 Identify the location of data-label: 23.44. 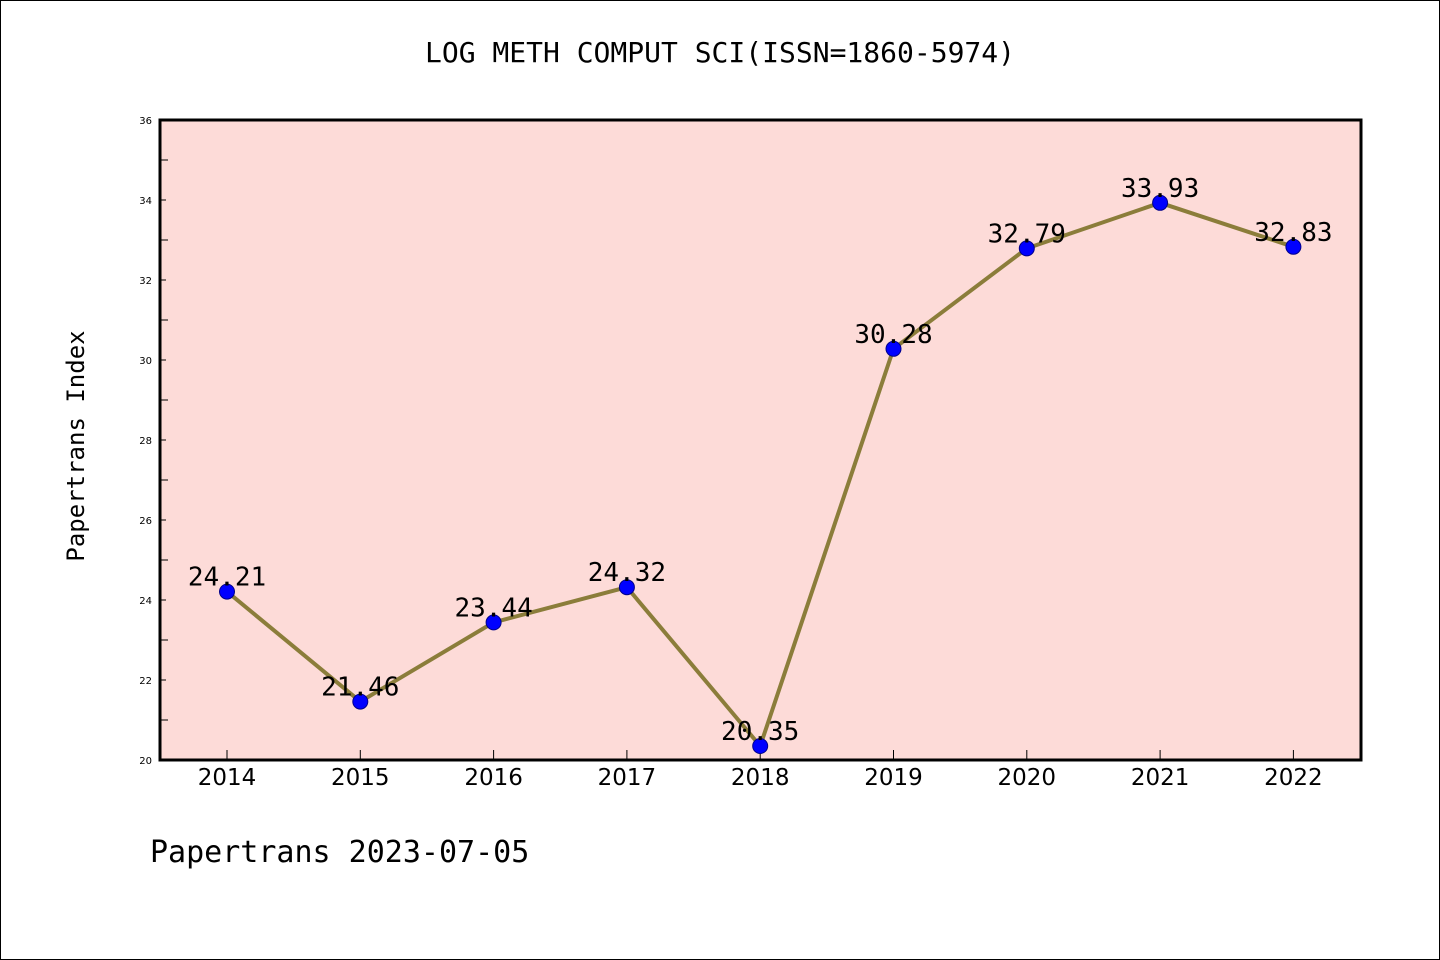
(493, 608).